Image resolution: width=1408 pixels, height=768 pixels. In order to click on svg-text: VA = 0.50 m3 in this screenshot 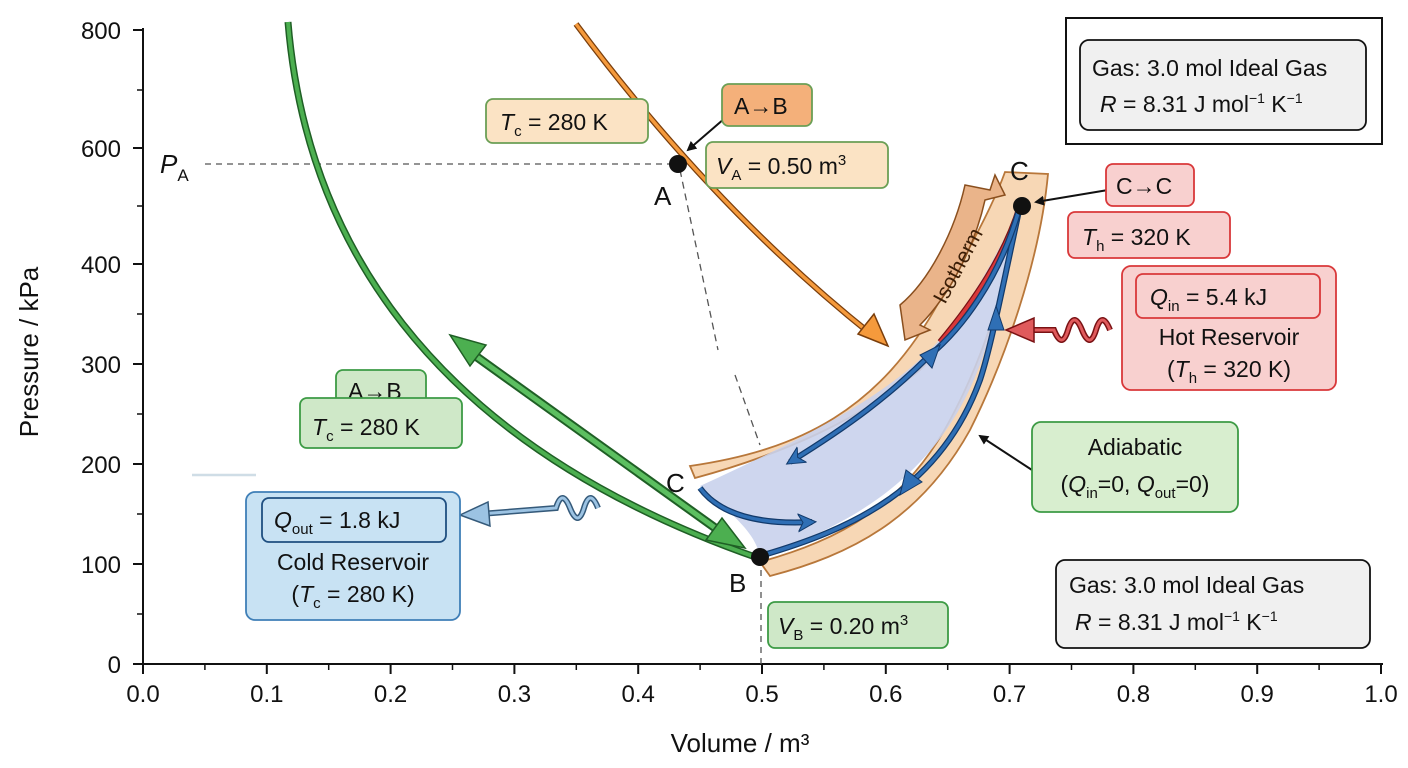, I will do `click(781, 168)`.